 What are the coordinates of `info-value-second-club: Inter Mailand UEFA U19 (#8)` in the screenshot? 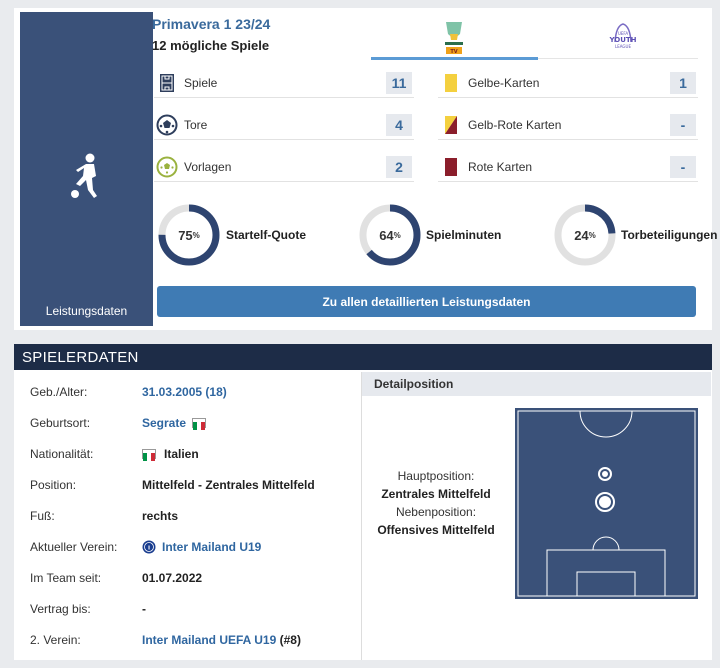 It's located at (221, 640).